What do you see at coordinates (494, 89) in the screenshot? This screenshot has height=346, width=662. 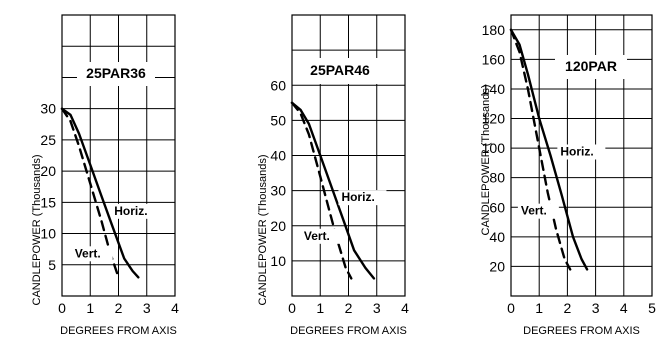 I see `y-tick-label: 140` at bounding box center [494, 89].